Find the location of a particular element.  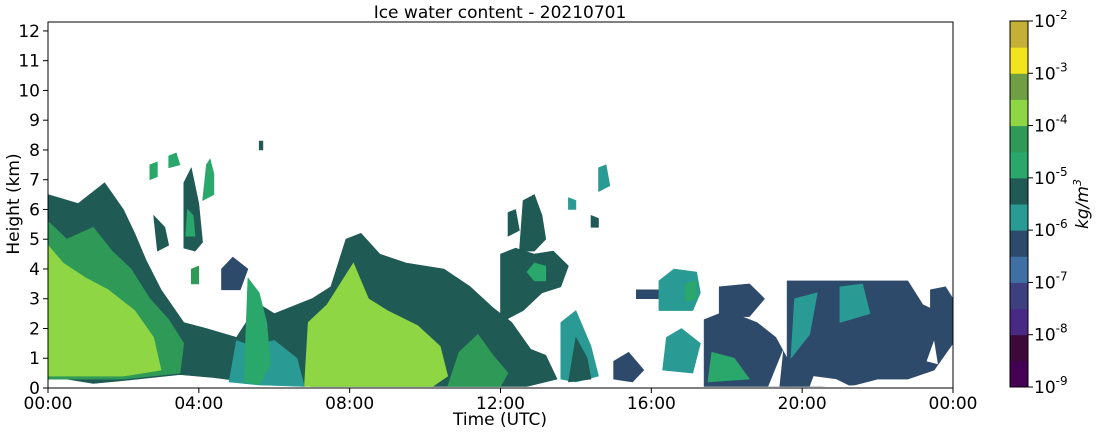

y-tick-label: 8 is located at coordinates (34, 151).